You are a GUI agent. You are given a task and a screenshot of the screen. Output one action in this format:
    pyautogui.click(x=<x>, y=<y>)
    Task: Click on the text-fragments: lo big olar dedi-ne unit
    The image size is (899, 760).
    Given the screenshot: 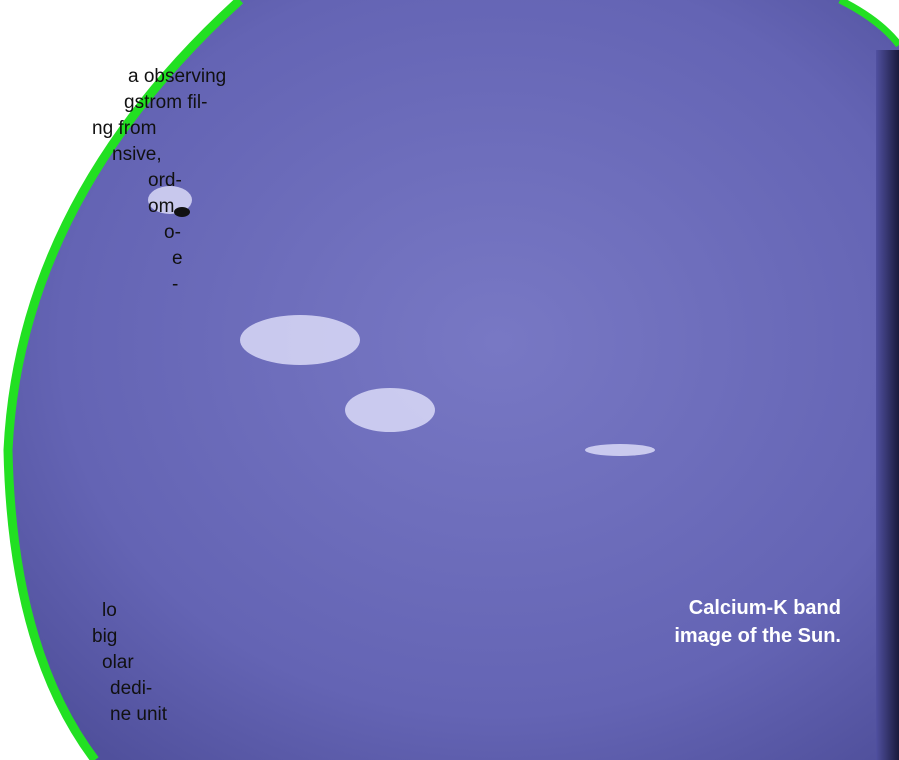 What is the action you would take?
    pyautogui.click(x=119, y=663)
    